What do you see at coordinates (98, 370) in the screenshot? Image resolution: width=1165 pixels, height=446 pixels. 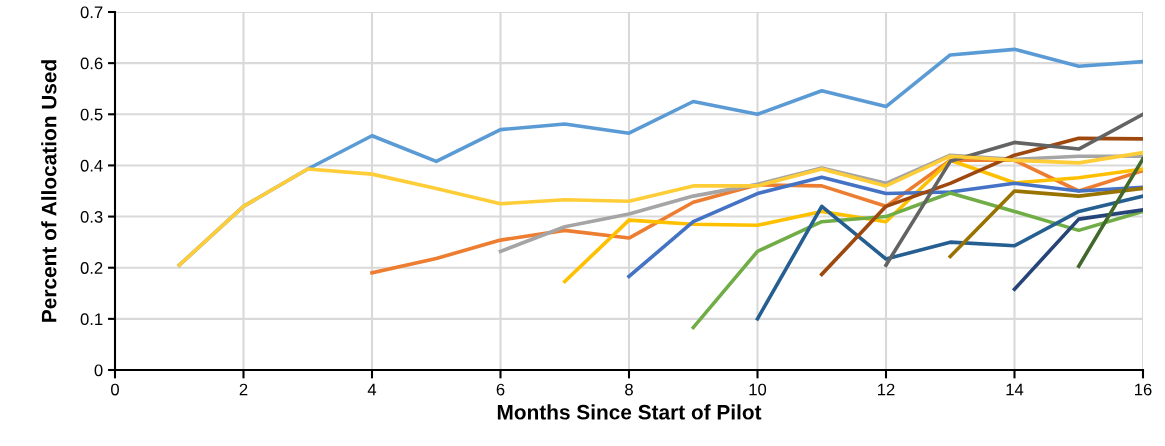 I see `y-tick-label: 0` at bounding box center [98, 370].